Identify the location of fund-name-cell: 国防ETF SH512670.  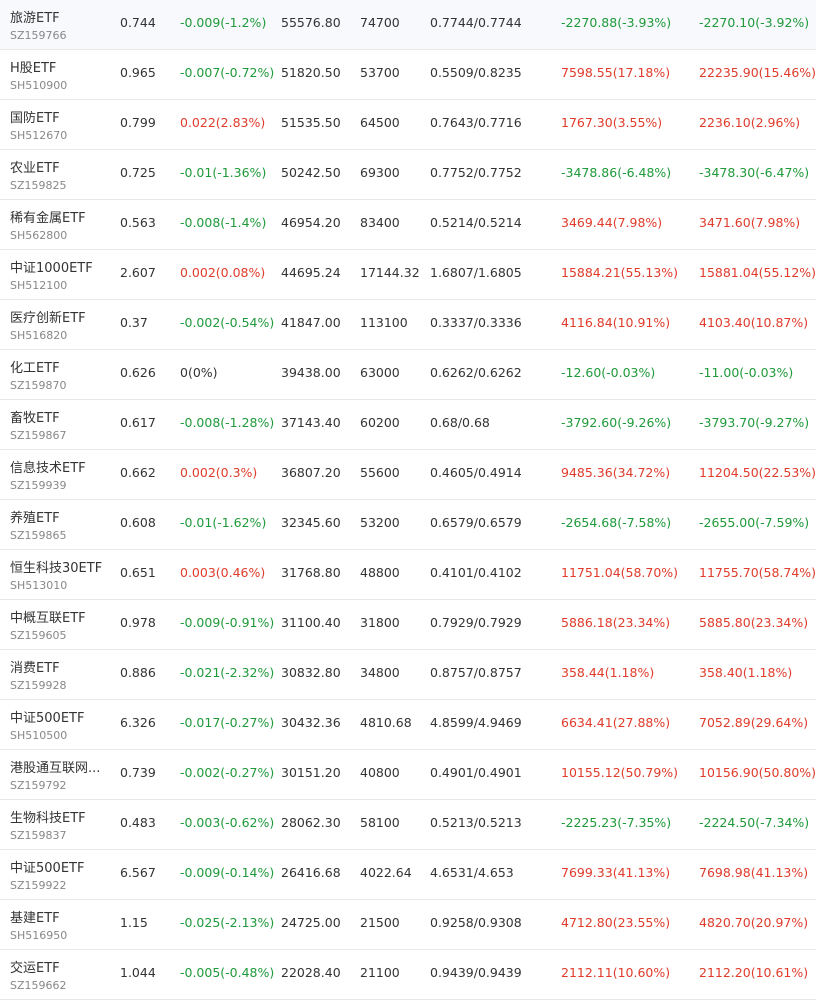
(60, 124).